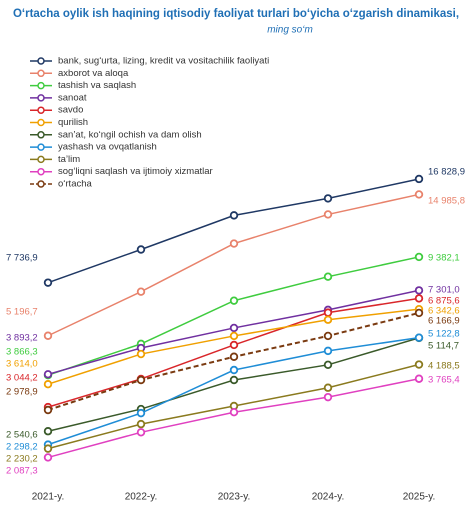 The width and height of the screenshot is (473, 512). Describe the element at coordinates (444, 311) in the screenshot. I see `data-label: 6 342,6` at that location.